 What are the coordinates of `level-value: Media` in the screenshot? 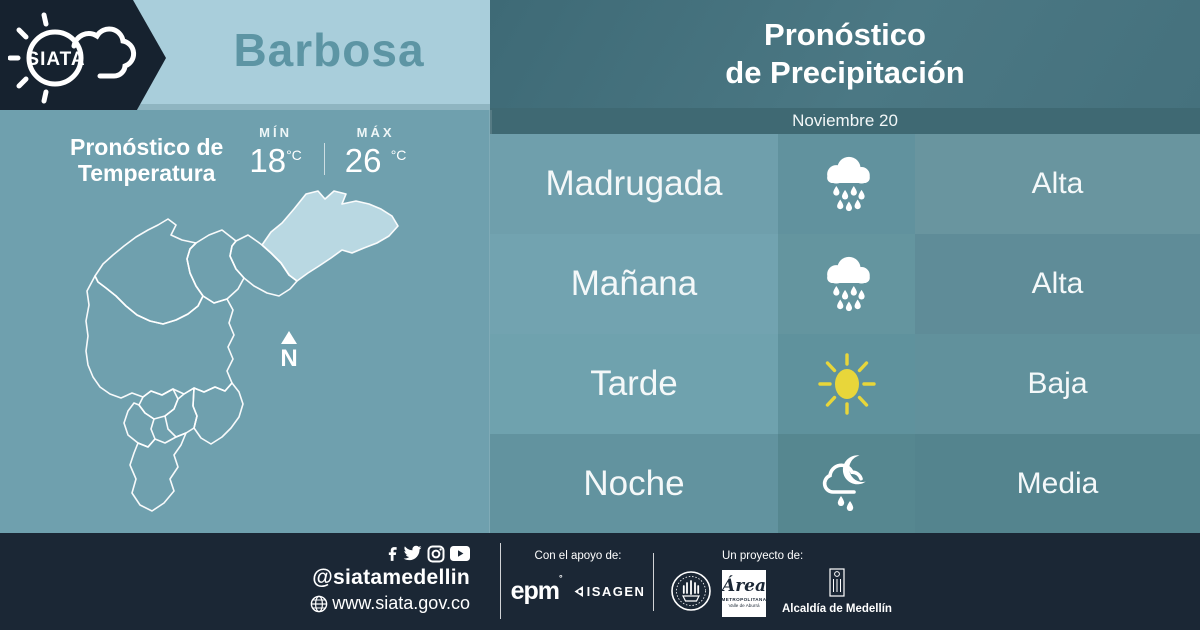 It's located at (1057, 483).